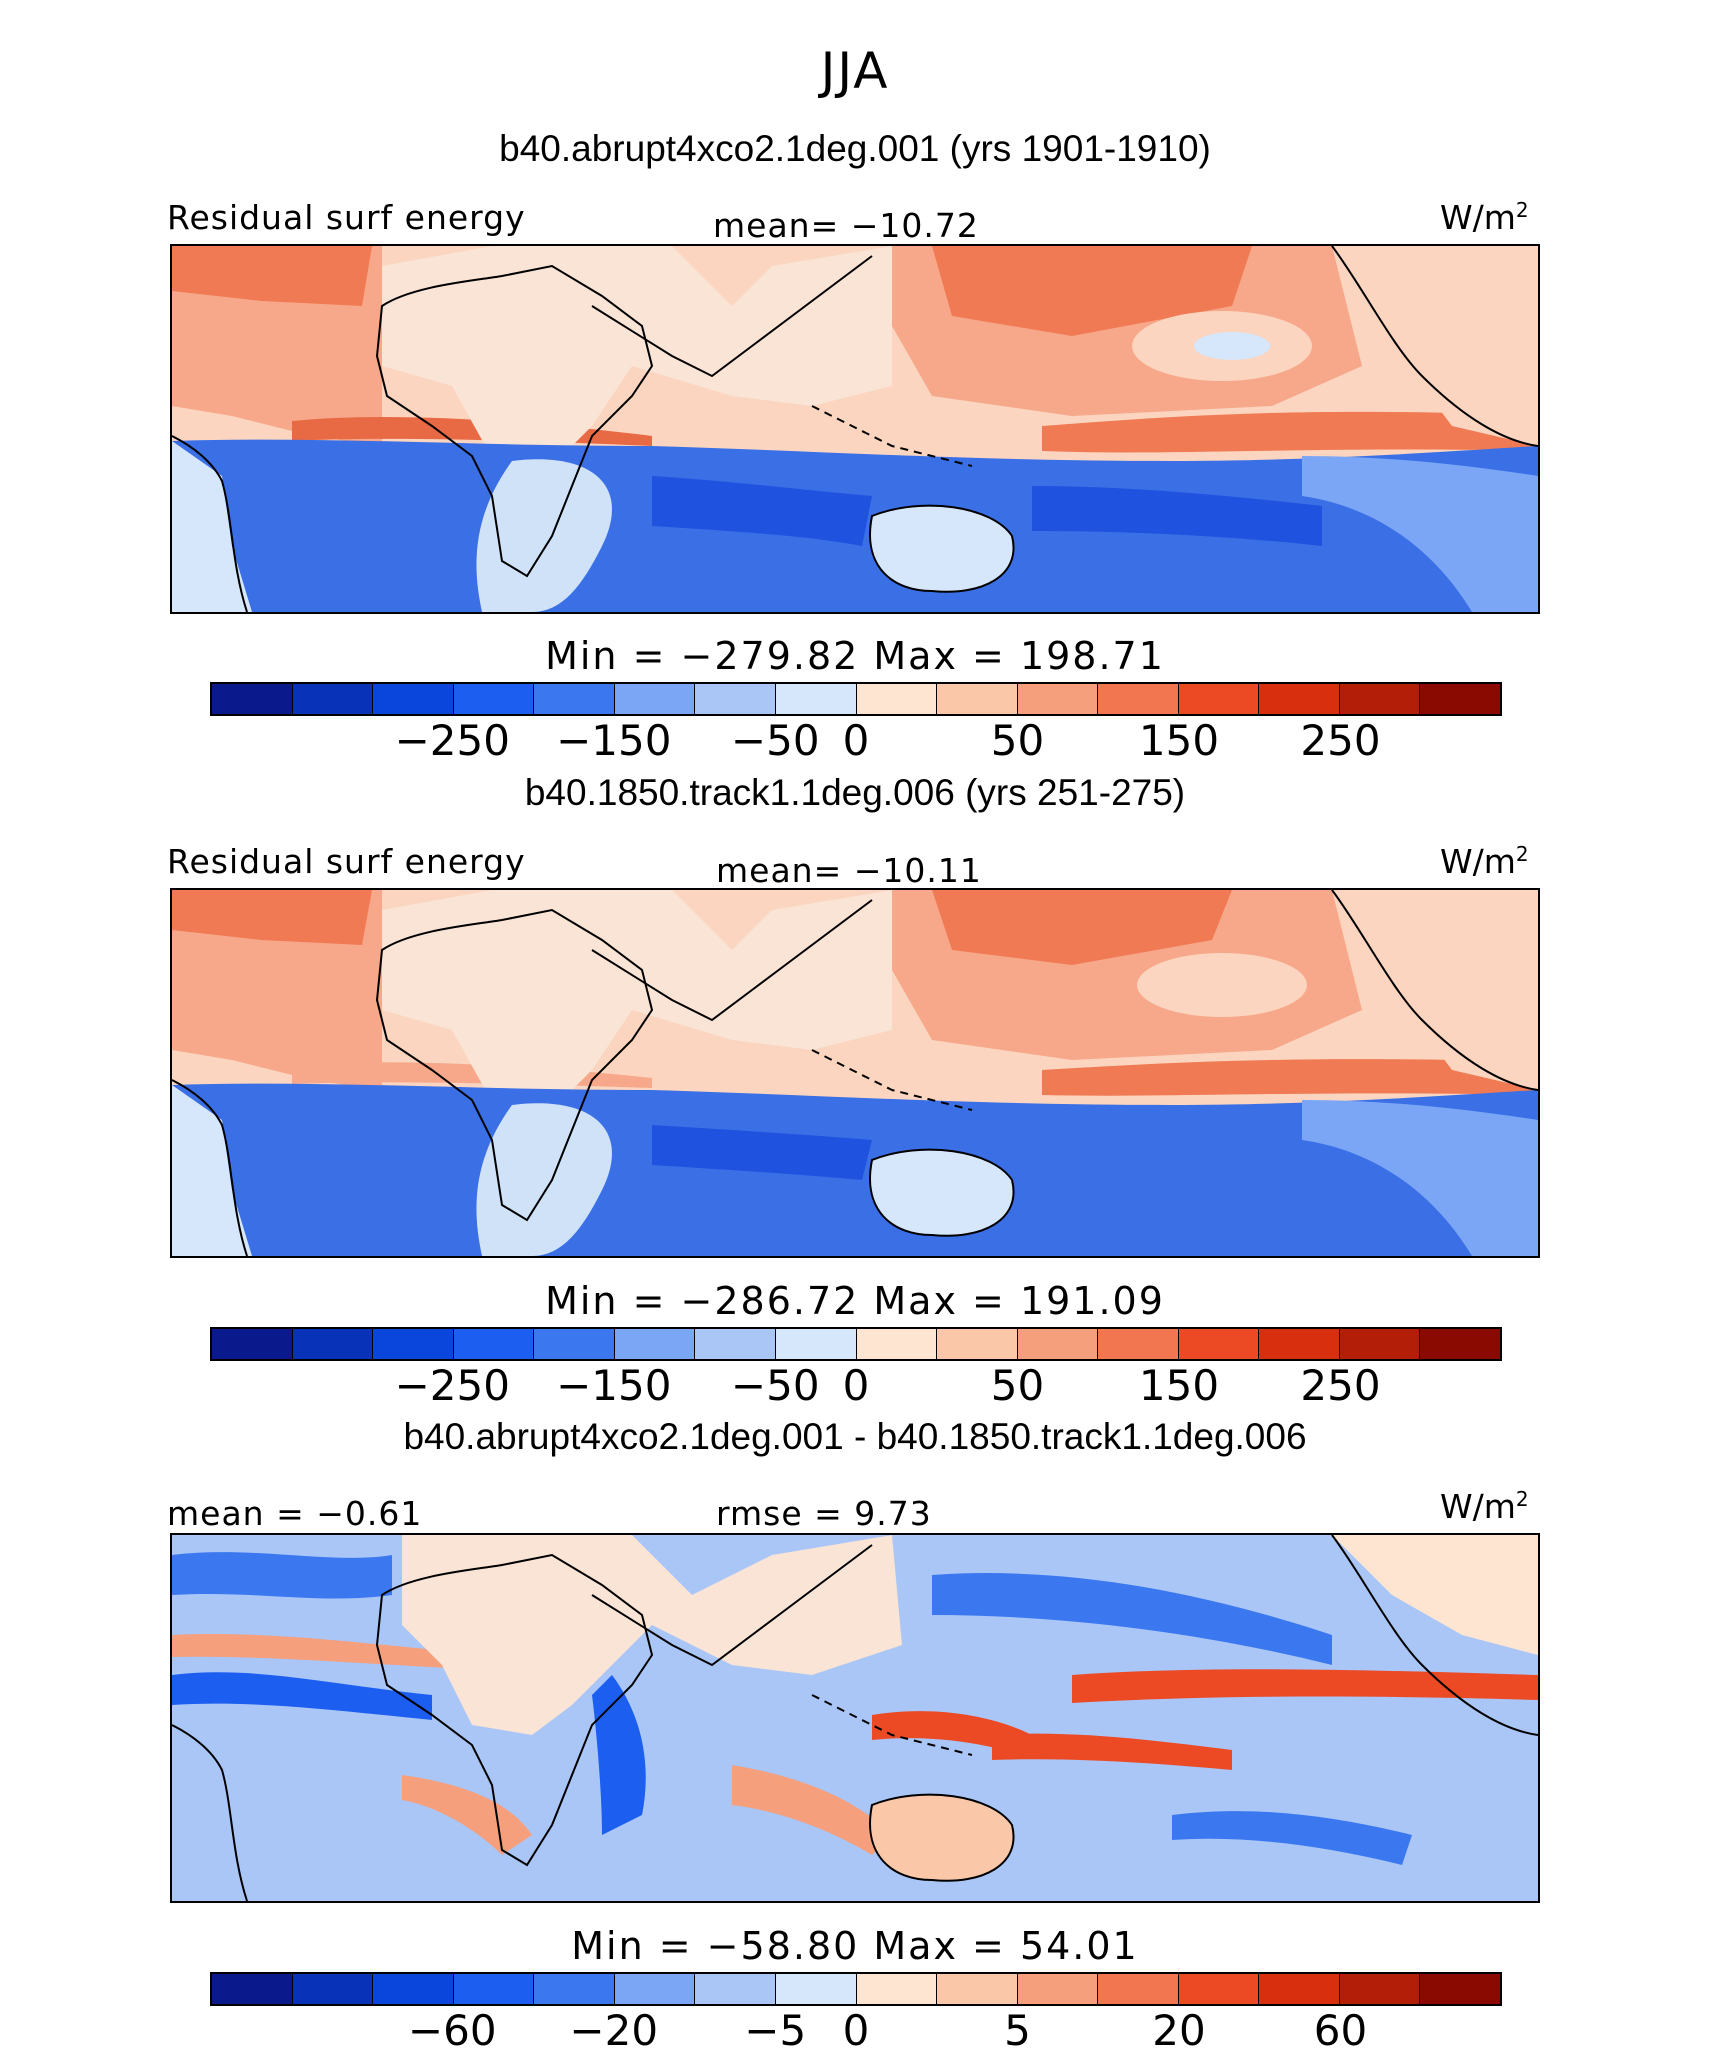 The width and height of the screenshot is (1710, 2055). I want to click on panel-1-minmax: Min = −279.82 Max = 198.71, so click(855, 656).